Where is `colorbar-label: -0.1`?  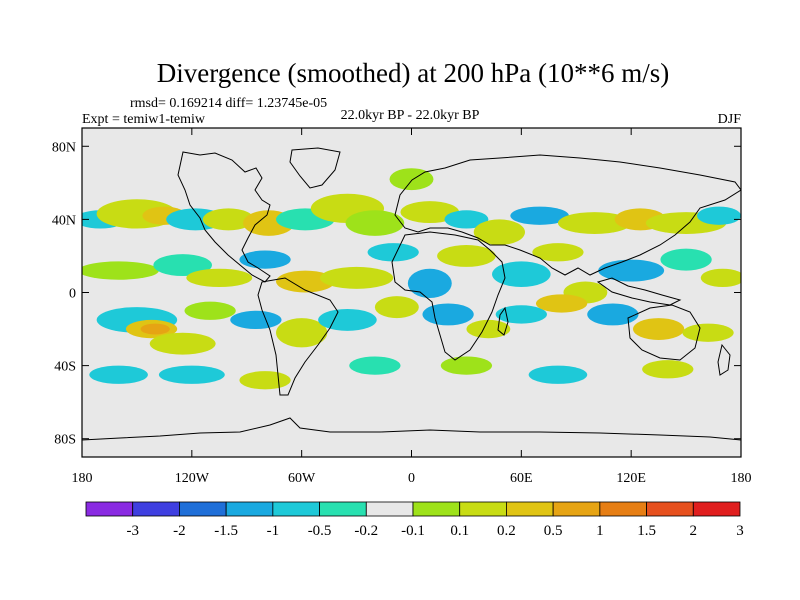
colorbar-label: -0.1 is located at coordinates (413, 531).